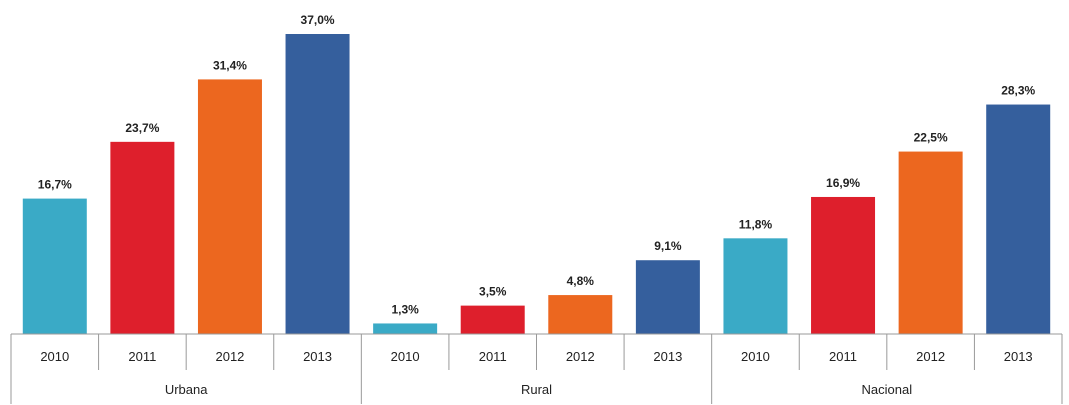  Describe the element at coordinates (142, 128) in the screenshot. I see `data-label: 23,7%` at that location.